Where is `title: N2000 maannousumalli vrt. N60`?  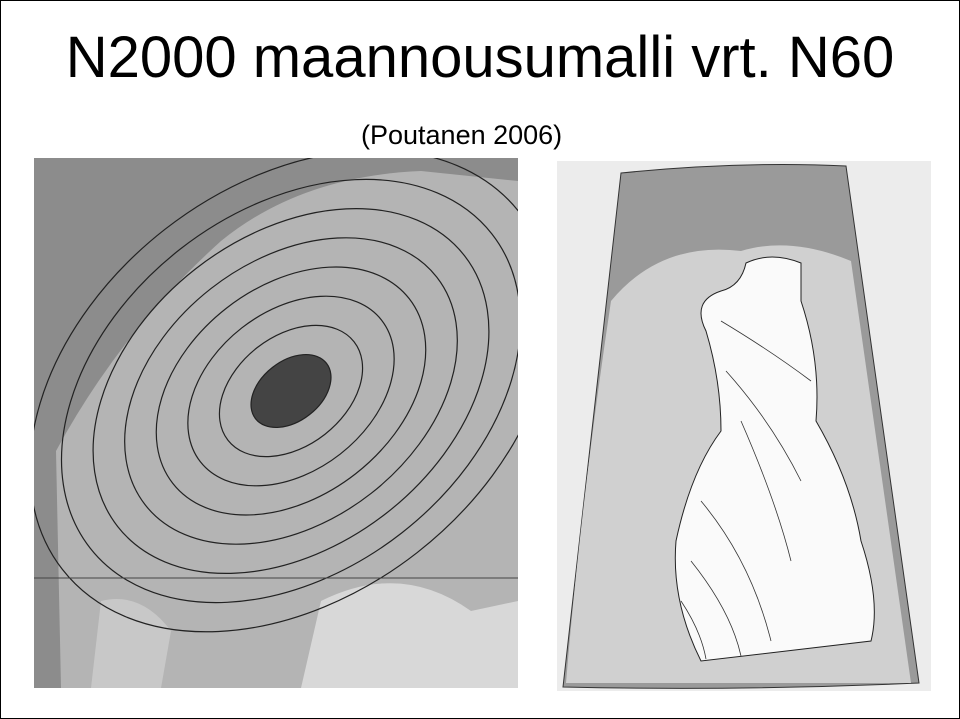
title: N2000 maannousumalli vrt. N60 is located at coordinates (480, 57).